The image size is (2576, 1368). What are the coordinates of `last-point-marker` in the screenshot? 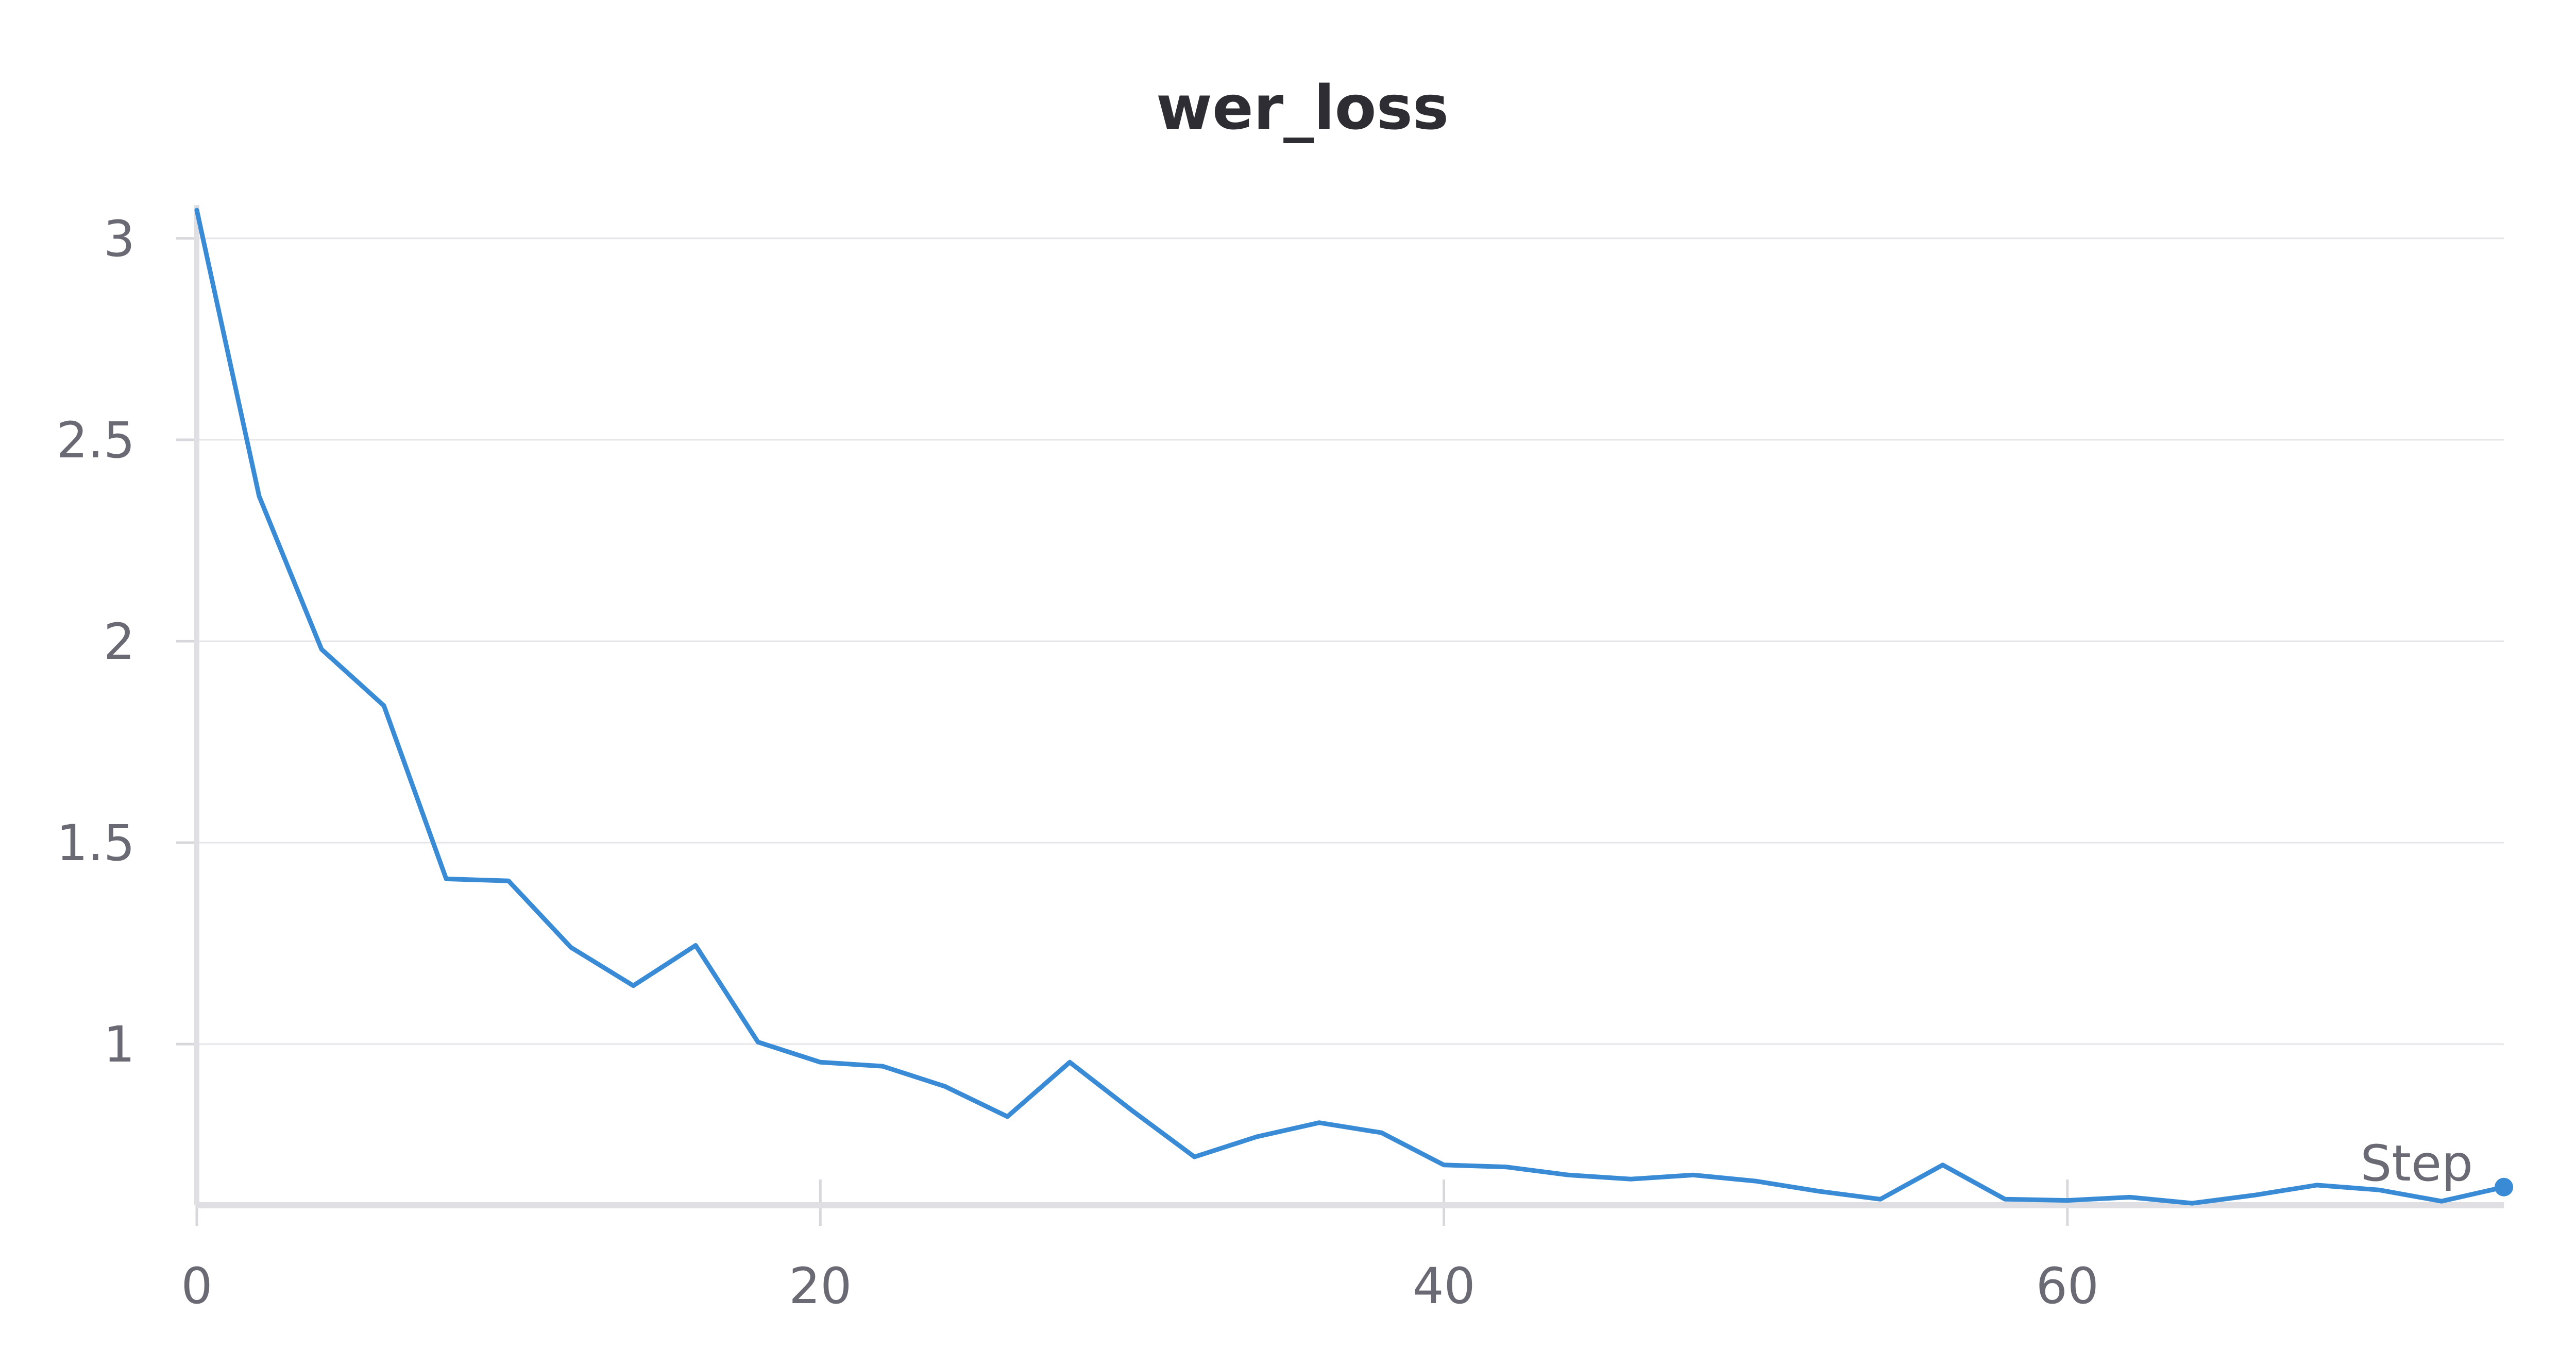 It's located at (2504, 1186).